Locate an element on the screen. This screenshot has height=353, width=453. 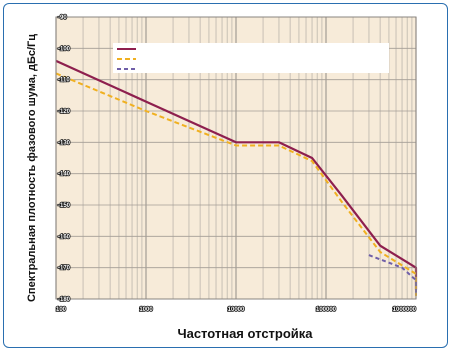
y-tick-label: -180 is located at coordinates (64, 300).